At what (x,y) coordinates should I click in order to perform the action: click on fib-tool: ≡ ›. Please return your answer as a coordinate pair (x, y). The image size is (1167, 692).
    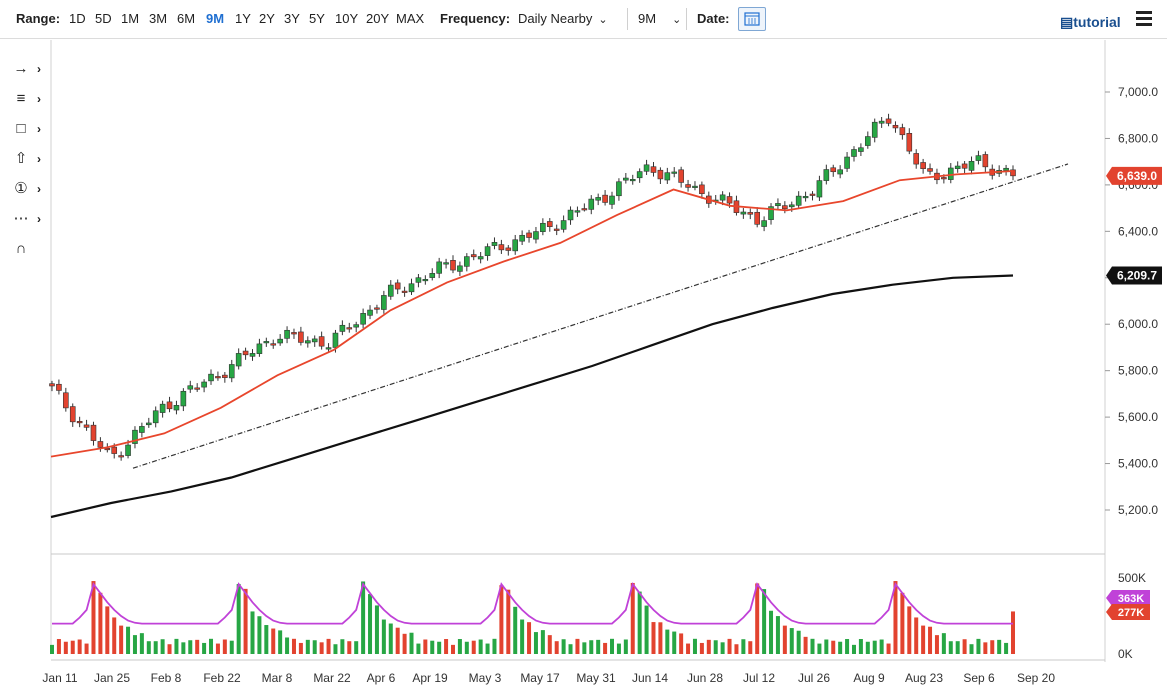
    Looking at the image, I should click on (24, 99).